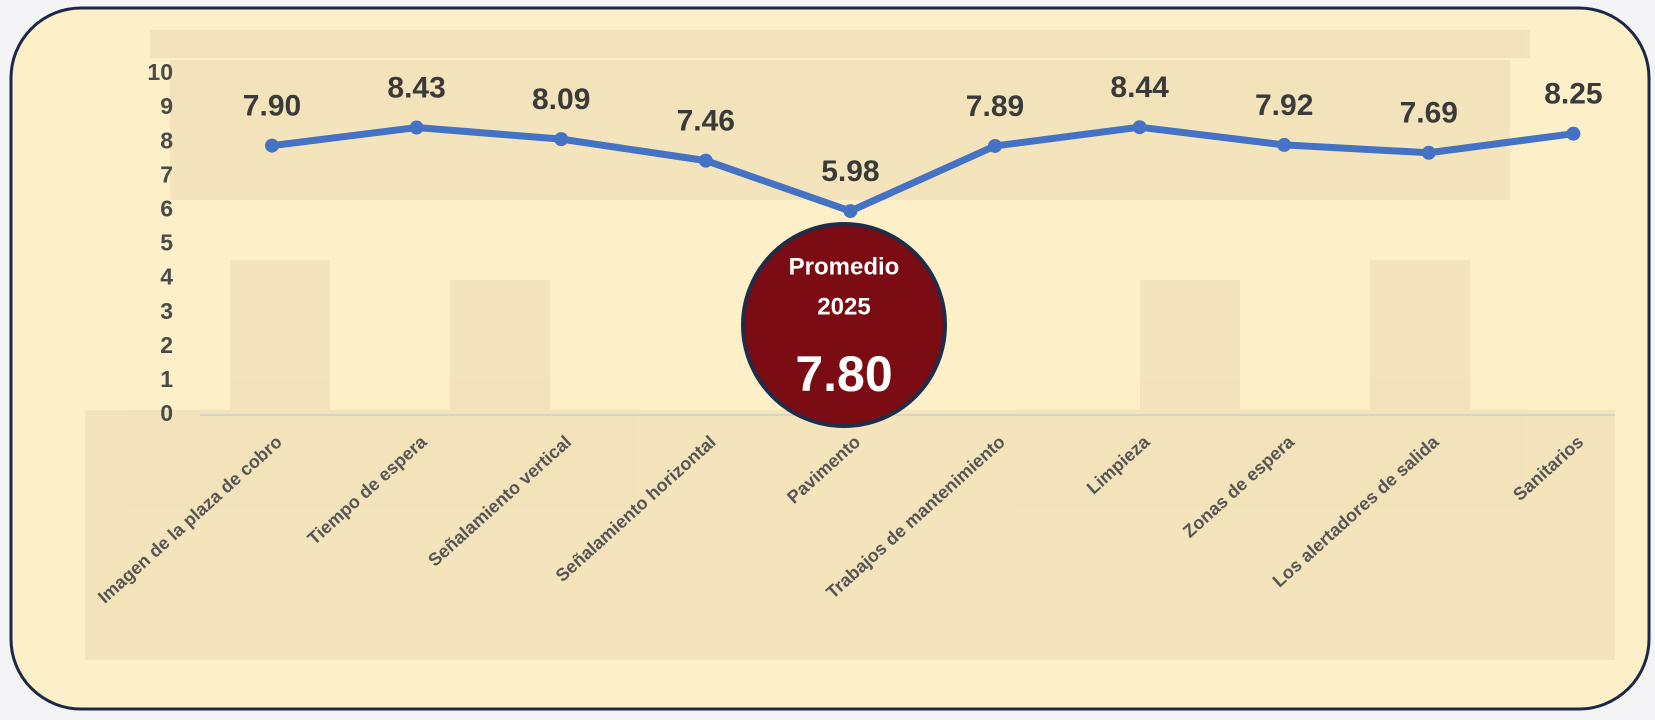  What do you see at coordinates (561, 99) in the screenshot?
I see `data-label: 8.09` at bounding box center [561, 99].